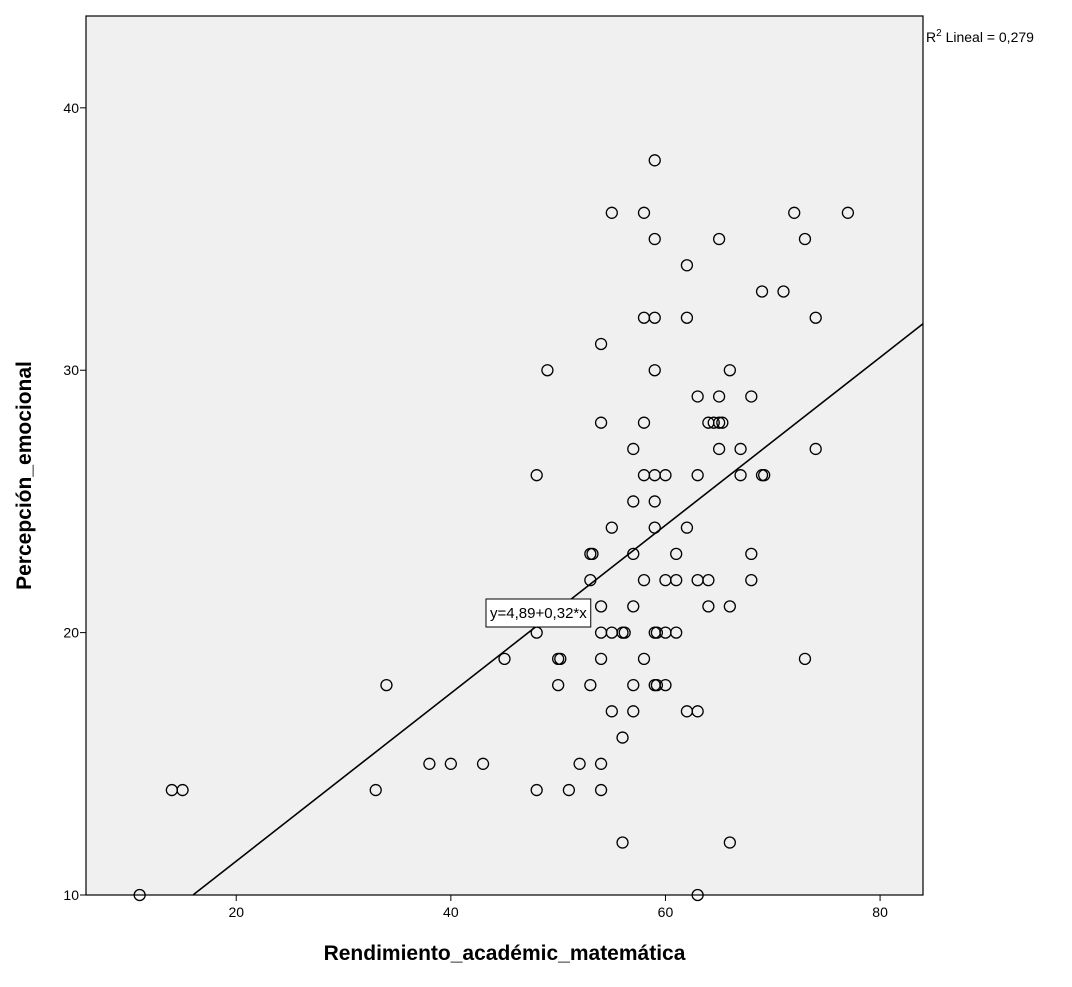 Image resolution: width=1072 pixels, height=987 pixels. What do you see at coordinates (71, 633) in the screenshot?
I see `y-tick-label: 20` at bounding box center [71, 633].